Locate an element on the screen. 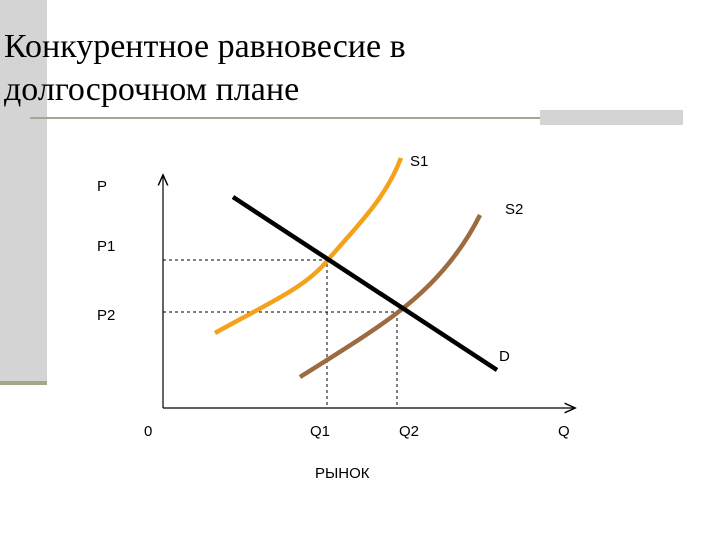 The height and width of the screenshot is (540, 720). quantity-label: Q2 is located at coordinates (409, 431).